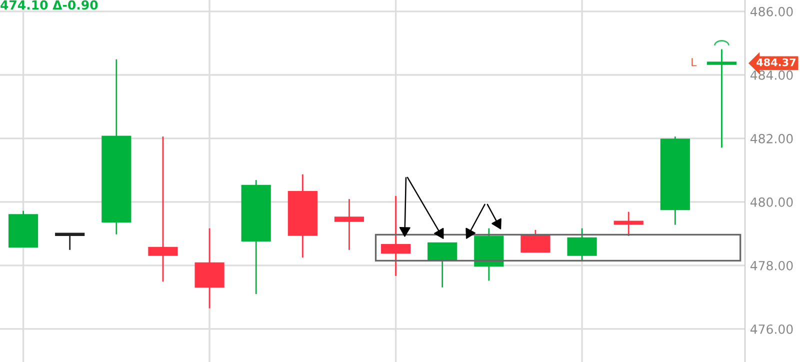 The height and width of the screenshot is (362, 800). I want to click on y-tick-label: 482.00, so click(771, 139).